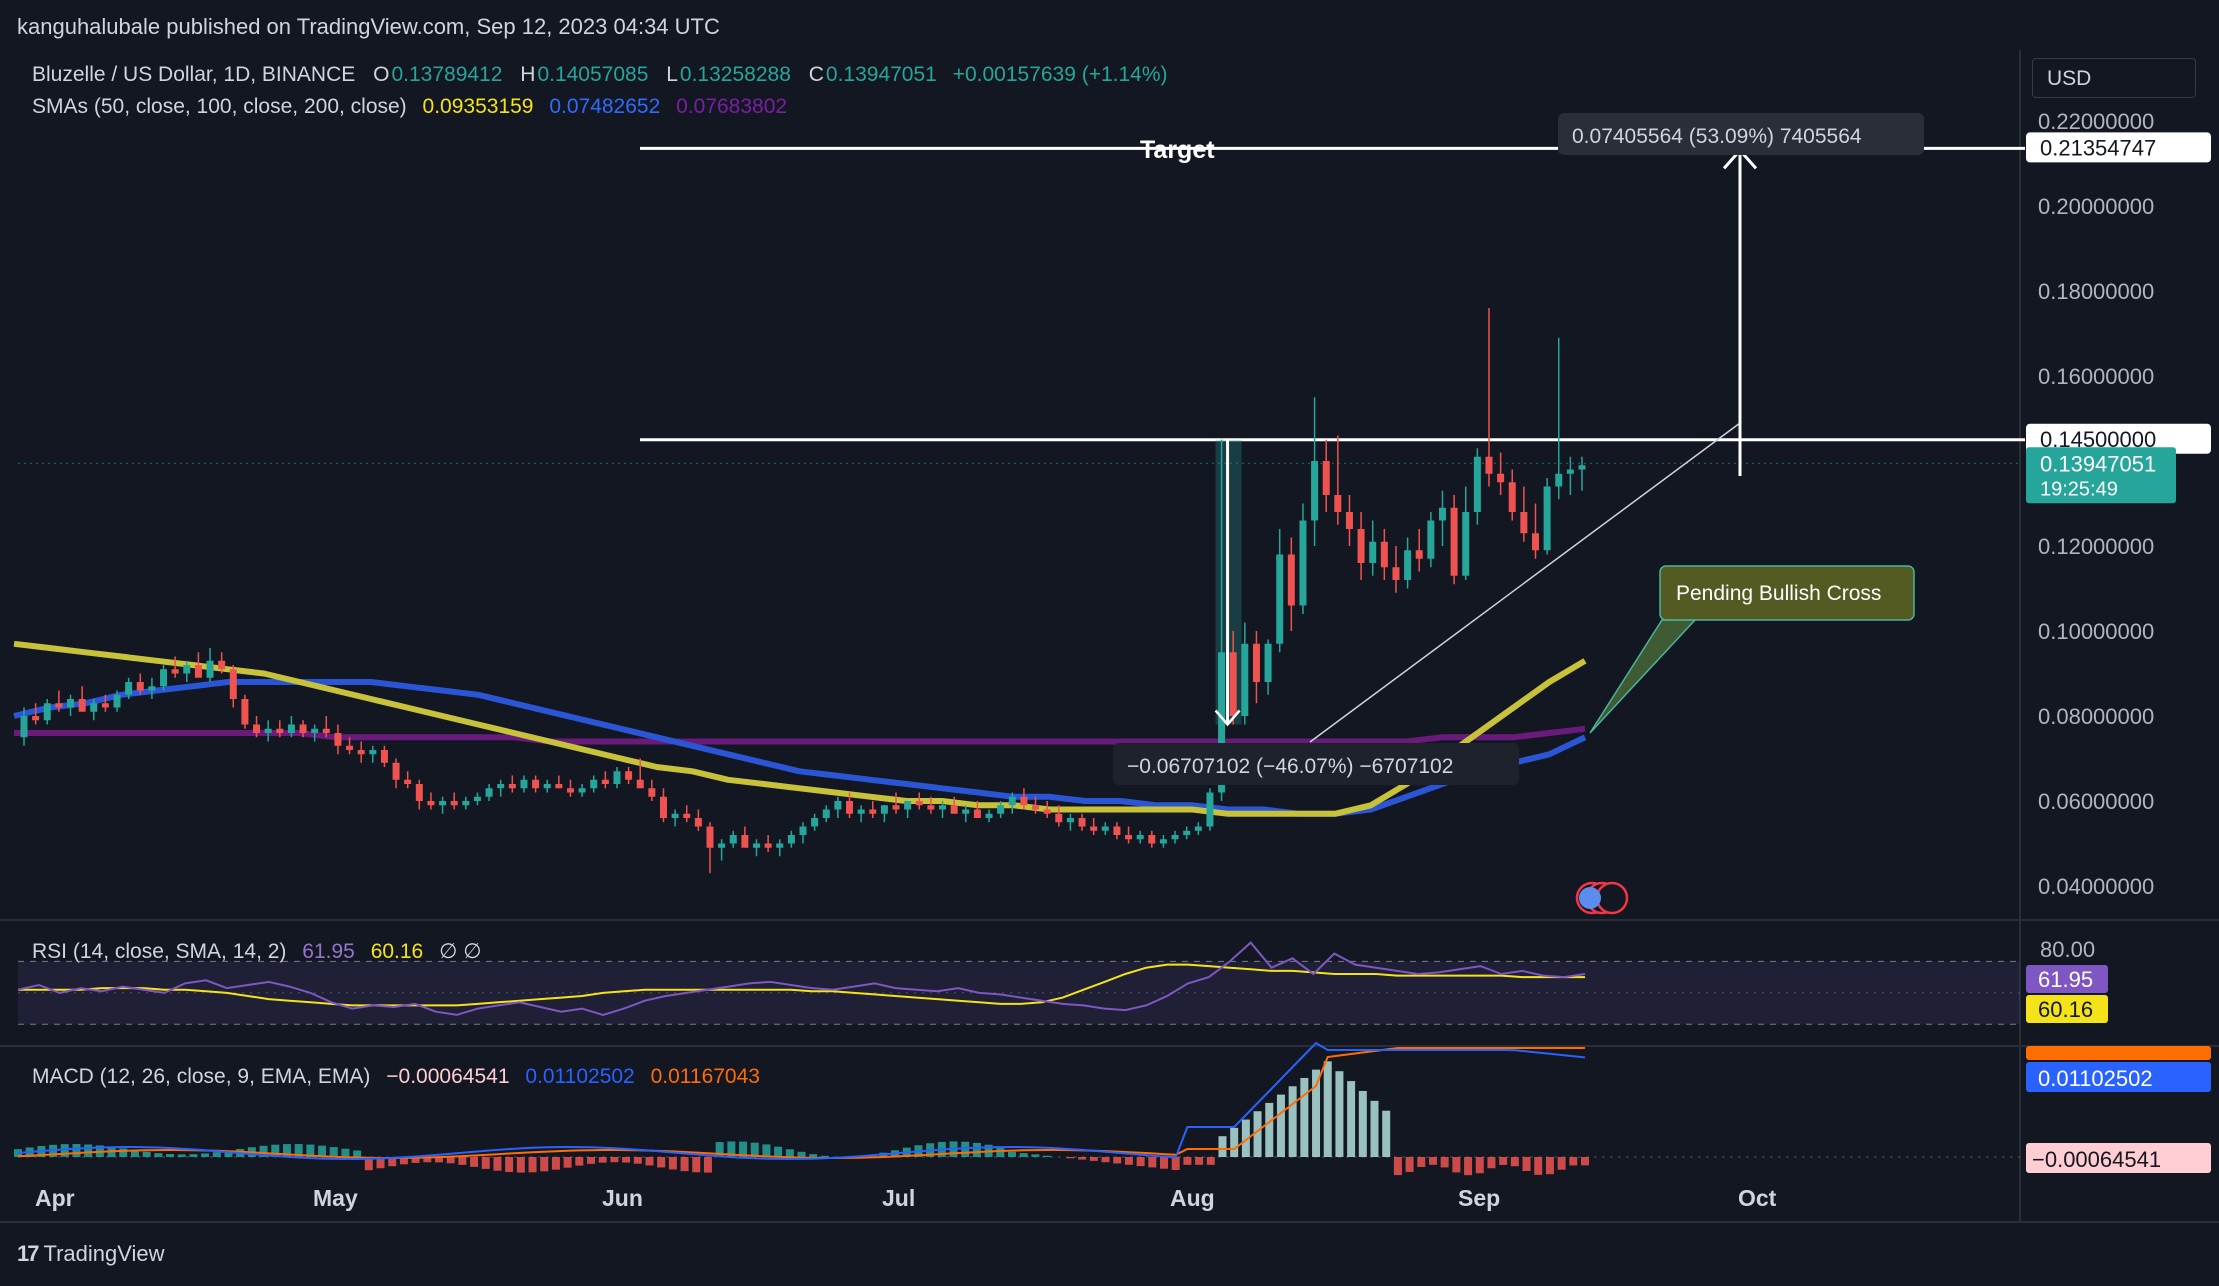  I want to click on target-label: Target, so click(1177, 150).